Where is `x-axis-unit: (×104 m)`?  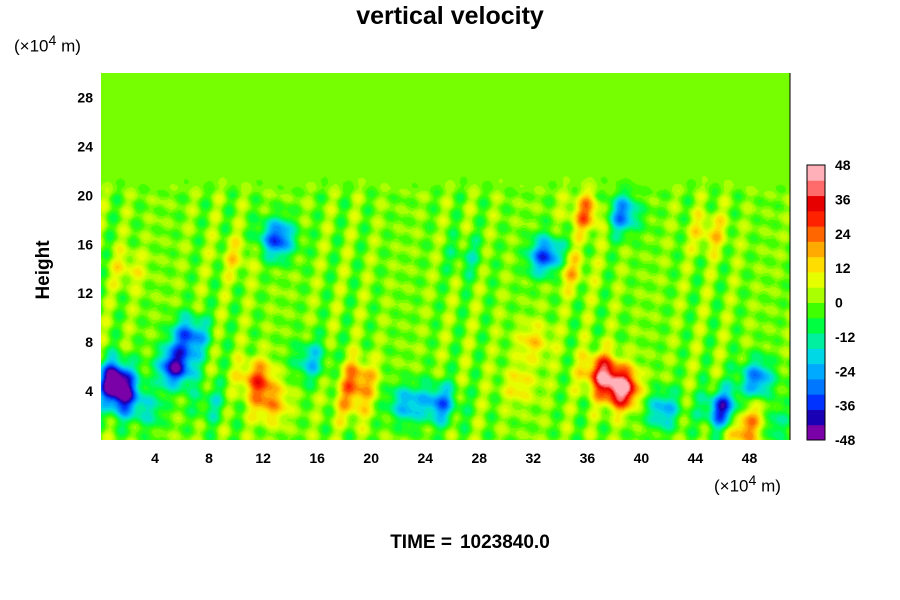
x-axis-unit: (×104 m) is located at coordinates (747, 485).